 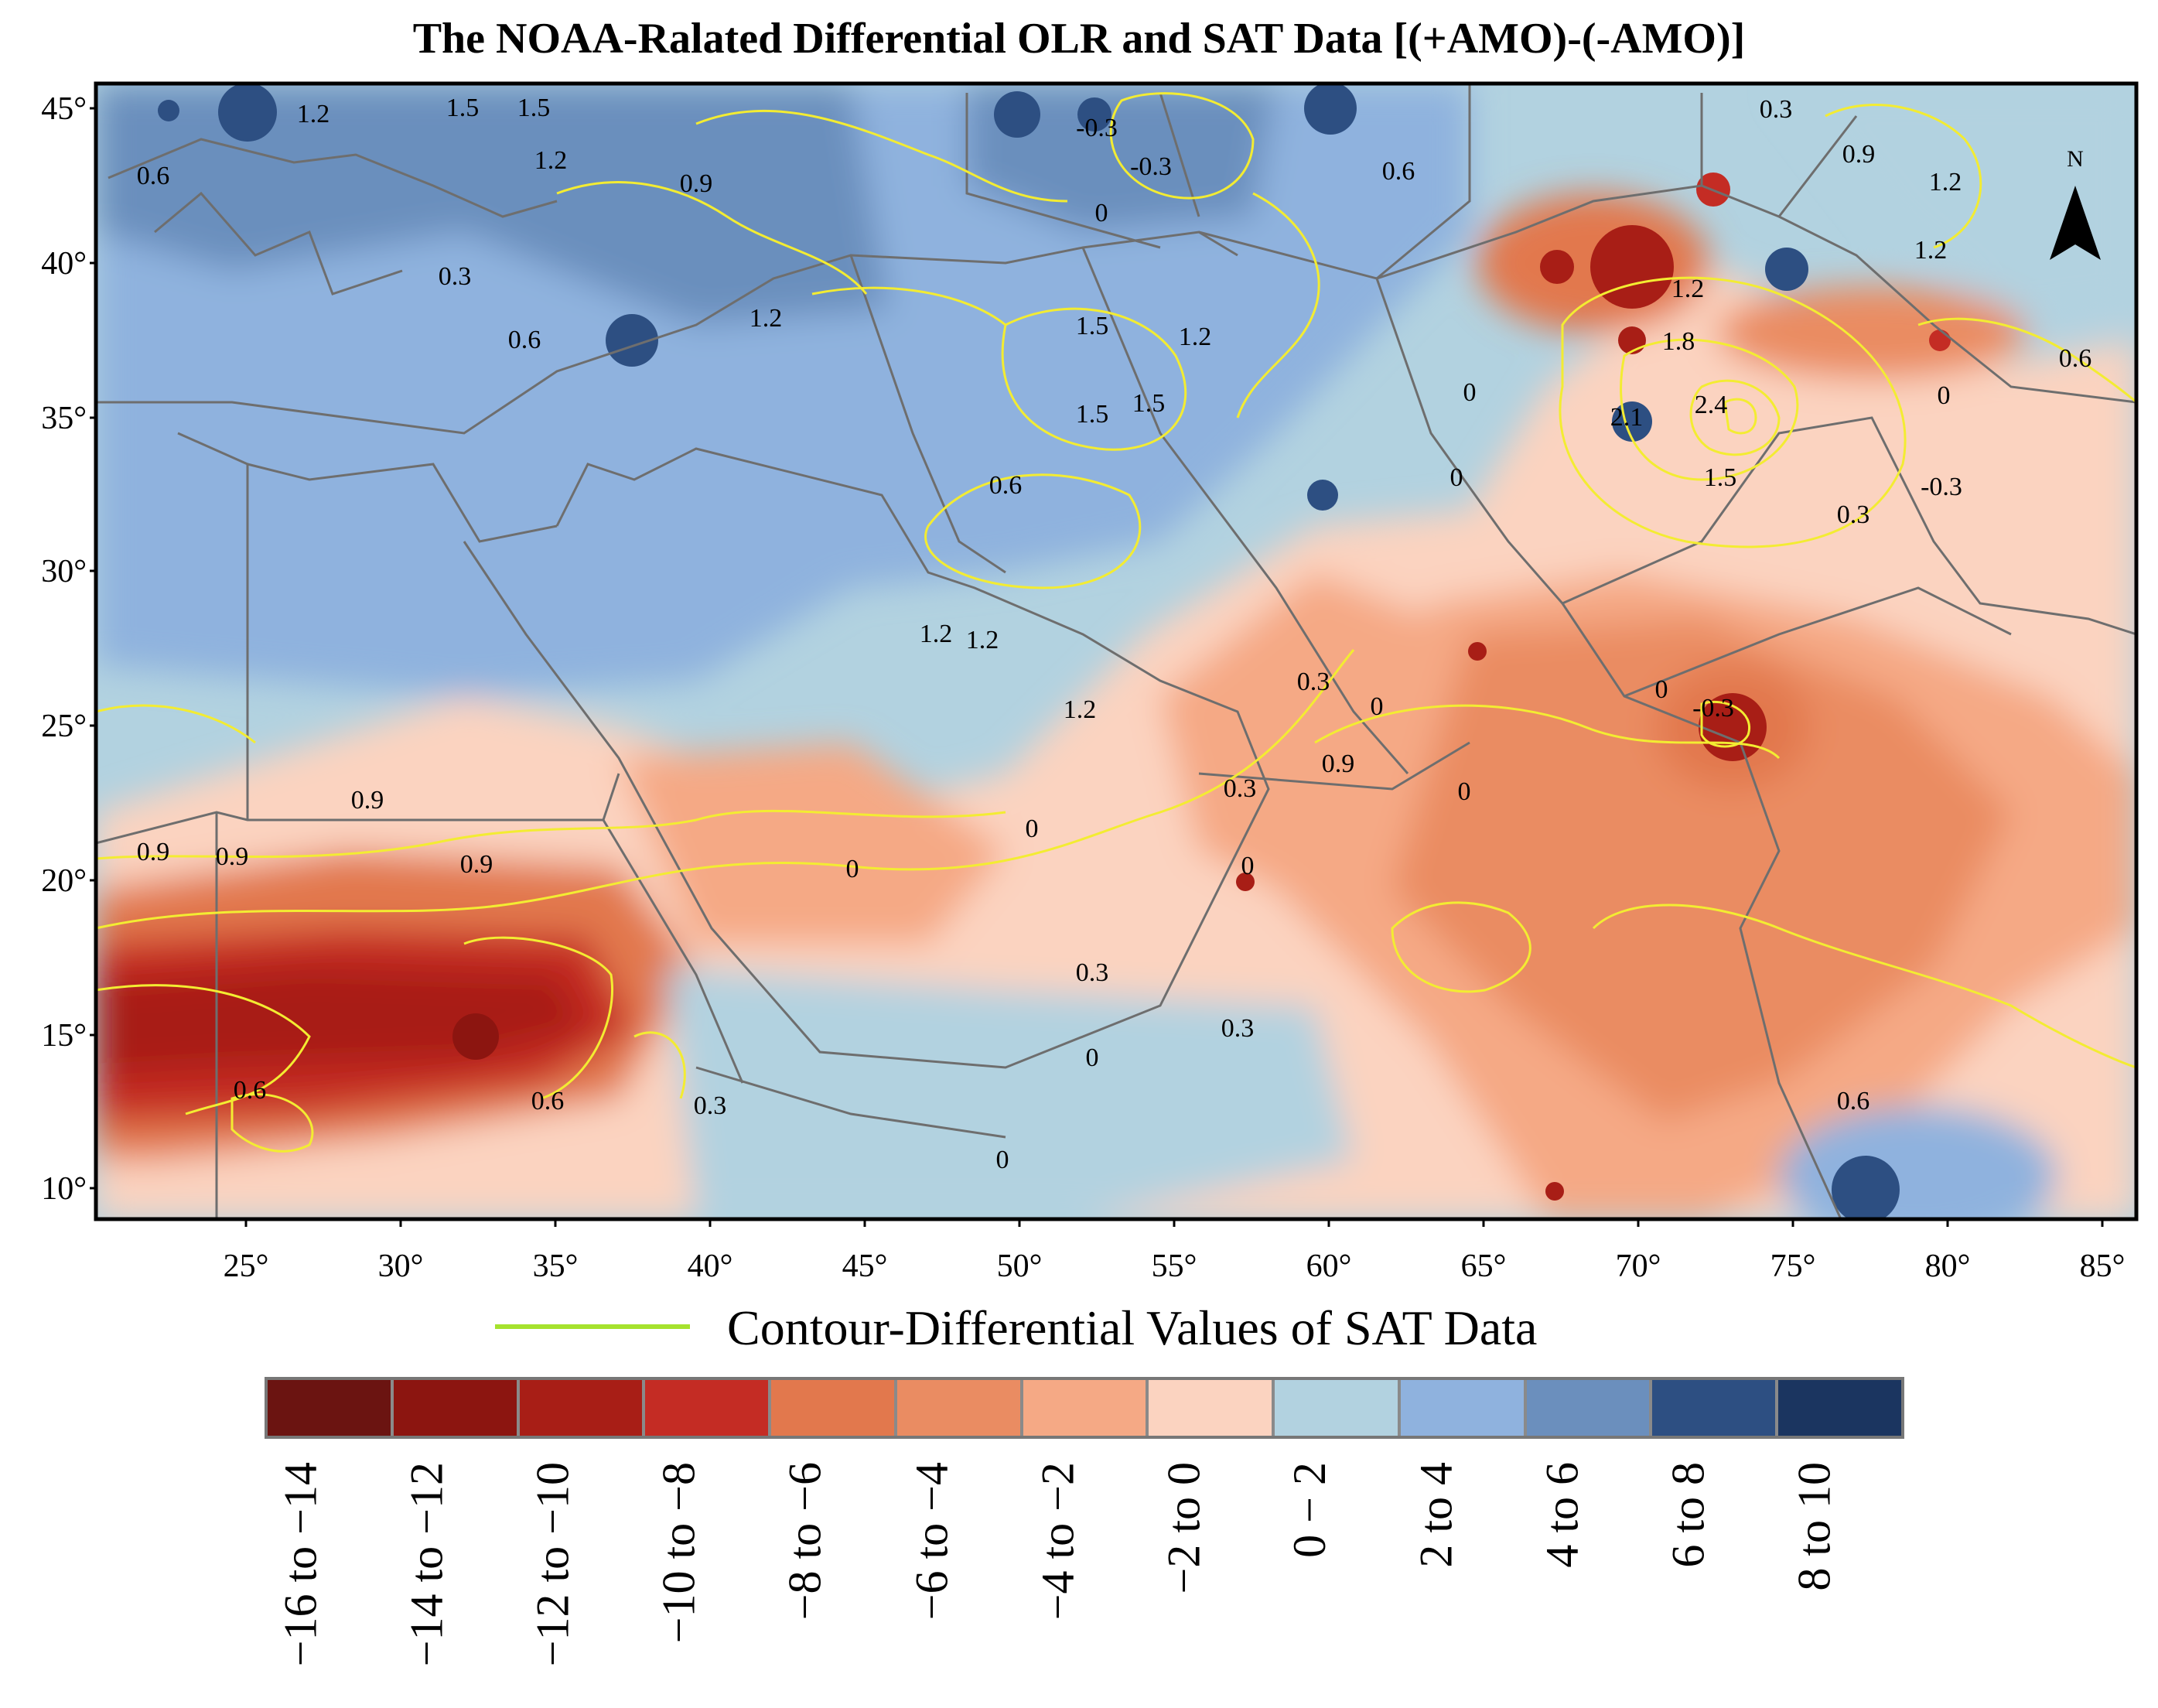 I want to click on colorbar-label-text: −2 to 0, so click(x=1184, y=1528).